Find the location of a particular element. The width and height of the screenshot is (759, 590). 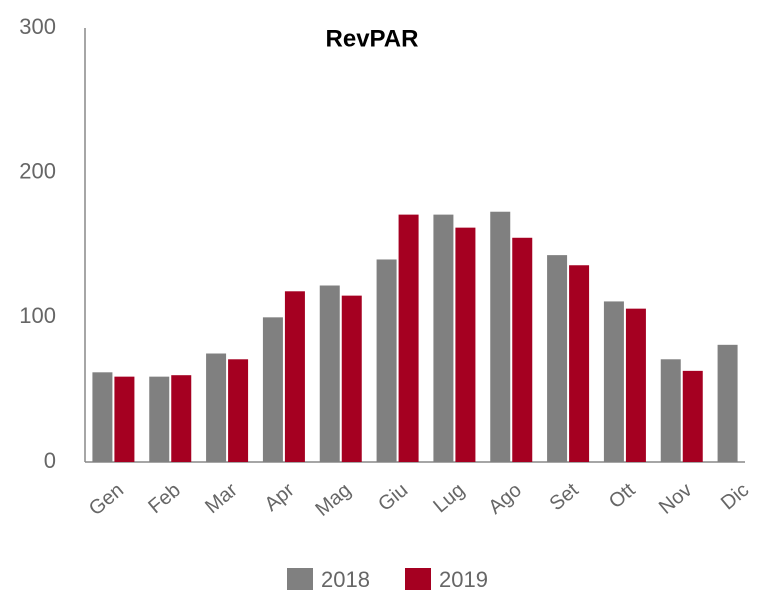

y-tick-label: 100 is located at coordinates (37, 315).